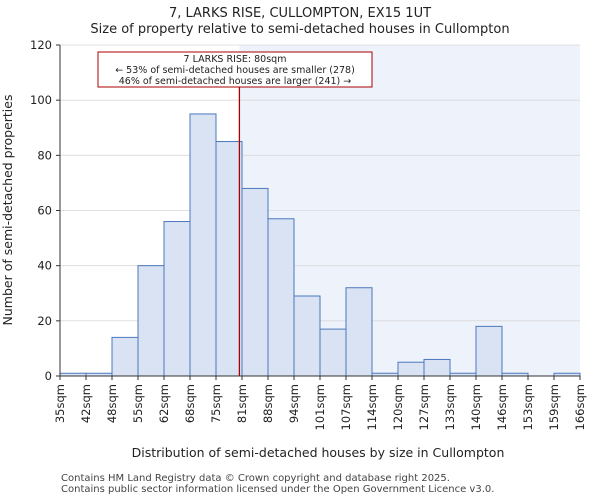  Describe the element at coordinates (580, 407) in the screenshot. I see `x-tick-label: 166sqm` at that location.